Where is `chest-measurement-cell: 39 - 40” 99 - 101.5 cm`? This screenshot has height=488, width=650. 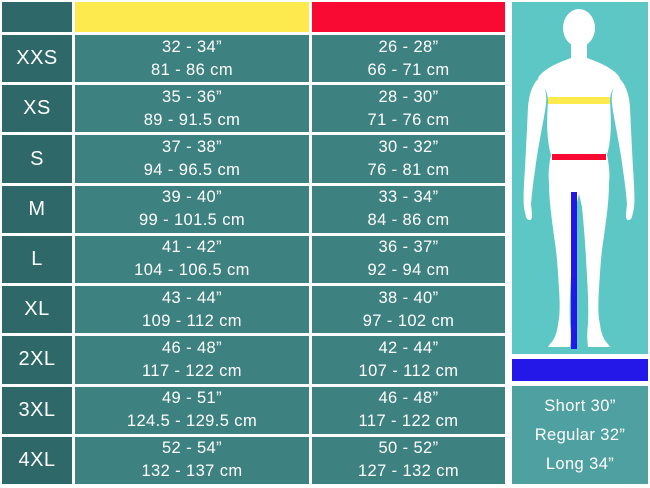
chest-measurement-cell: 39 - 40” 99 - 101.5 cm is located at coordinates (192, 209).